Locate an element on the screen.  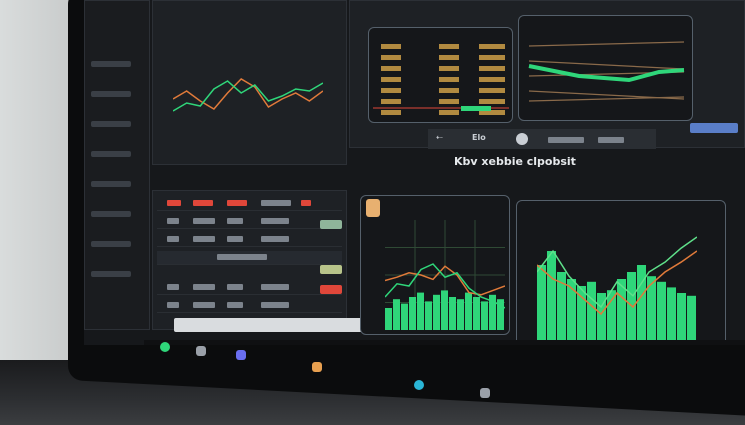
trend-box is located at coordinates (605, 68).